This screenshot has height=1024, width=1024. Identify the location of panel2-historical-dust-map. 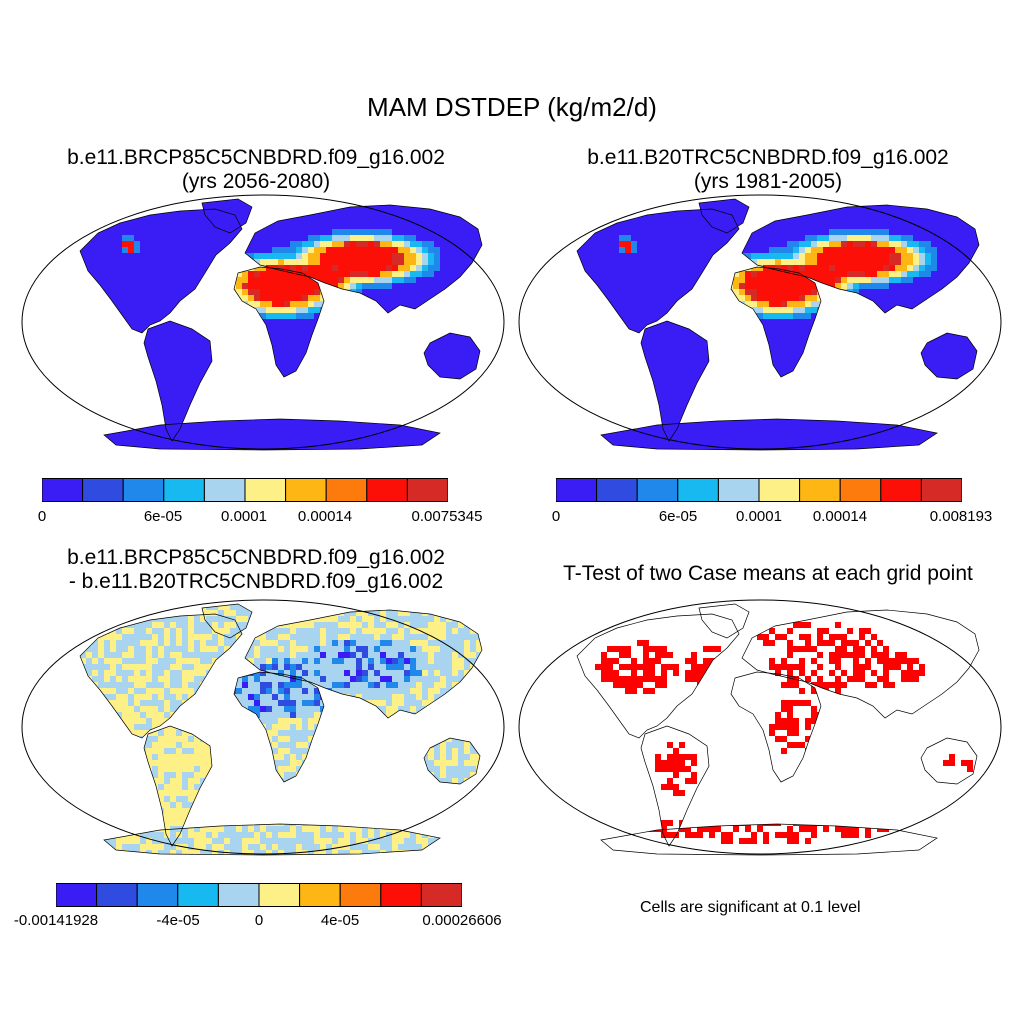
(760, 322).